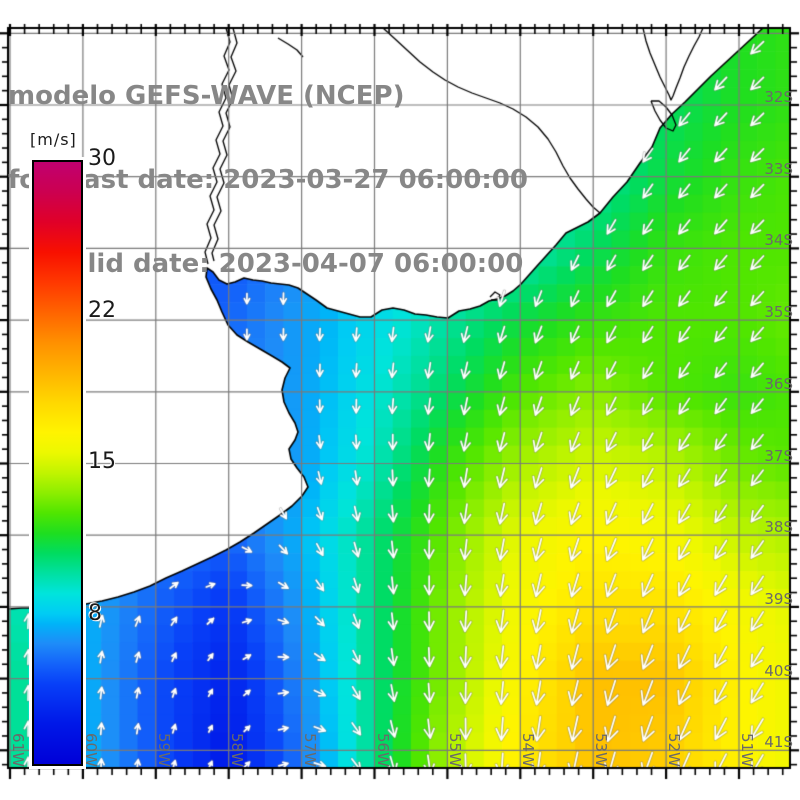 The height and width of the screenshot is (800, 800). I want to click on valid-date-line: valid date: 2023-04-07 06:00:00, so click(288, 264).